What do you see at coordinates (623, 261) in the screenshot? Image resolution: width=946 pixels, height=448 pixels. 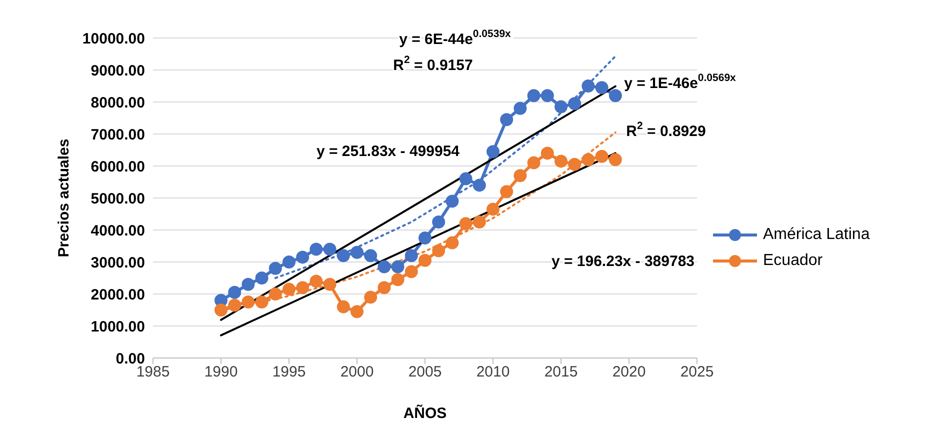 I see `annotation: y = 196.23x - 389783` at bounding box center [623, 261].